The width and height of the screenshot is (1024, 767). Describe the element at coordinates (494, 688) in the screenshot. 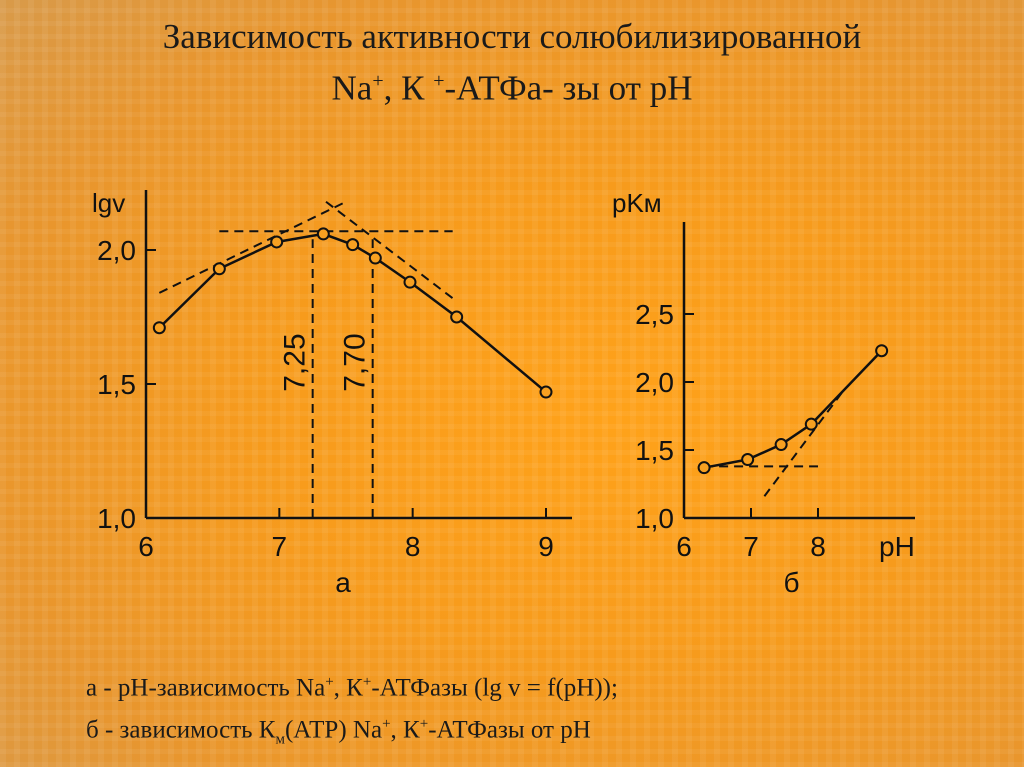

I see `caption-1c: -АТФазы (lg v = f(pH));` at that location.